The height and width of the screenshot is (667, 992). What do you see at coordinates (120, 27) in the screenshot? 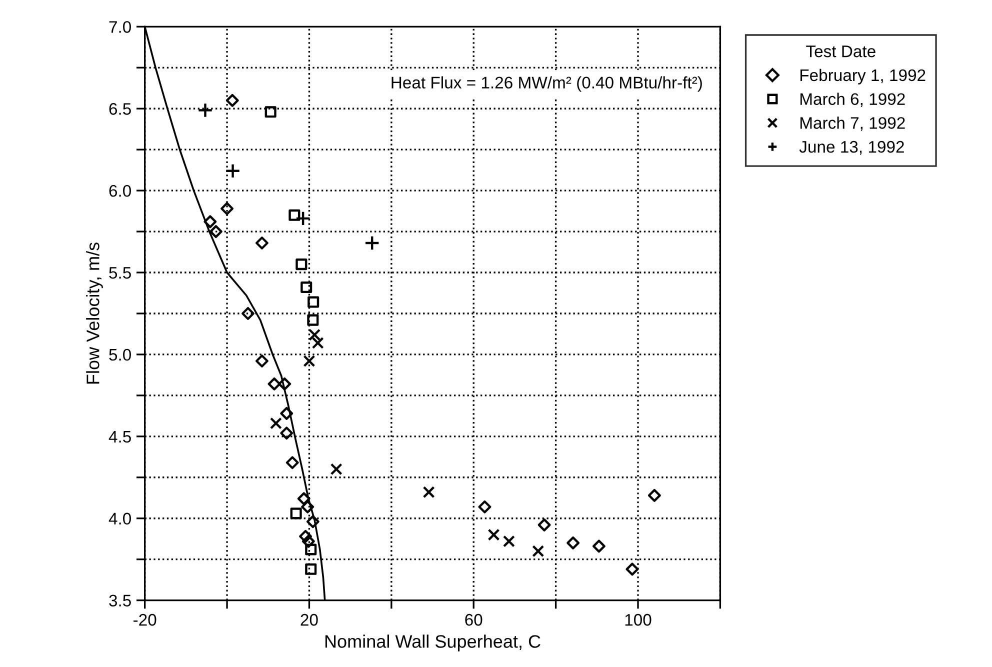
I see `y-tick-label: 7.0` at bounding box center [120, 27].